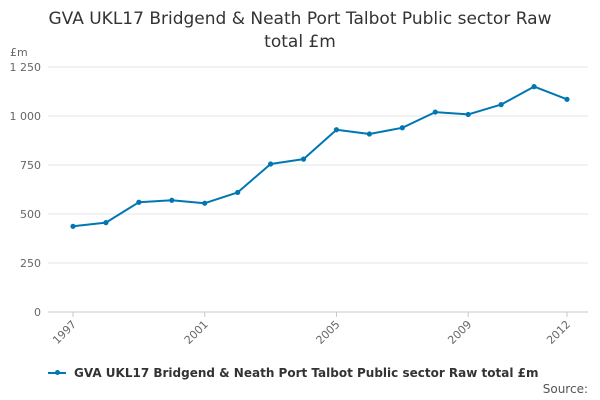 The image size is (600, 400). I want to click on source-label: Source:, so click(565, 389).